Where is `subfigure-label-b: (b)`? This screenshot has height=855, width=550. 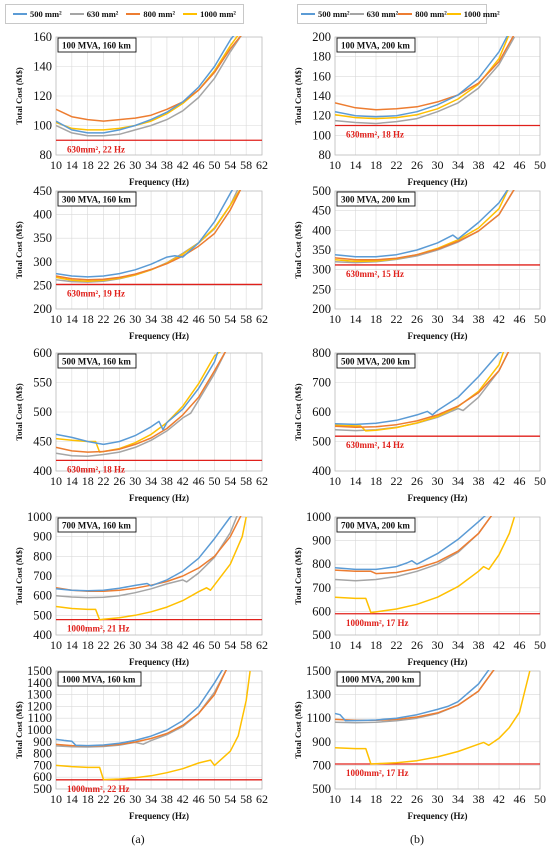
subfigure-label-b: (b) is located at coordinates (417, 839).